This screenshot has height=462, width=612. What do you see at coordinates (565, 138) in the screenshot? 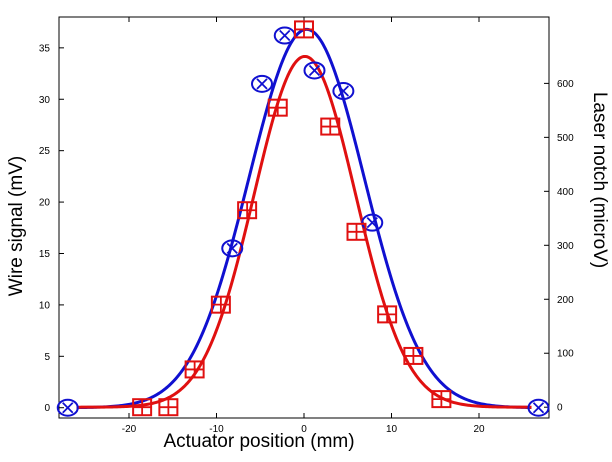
I see `y-right-tick-label: 500` at bounding box center [565, 138].